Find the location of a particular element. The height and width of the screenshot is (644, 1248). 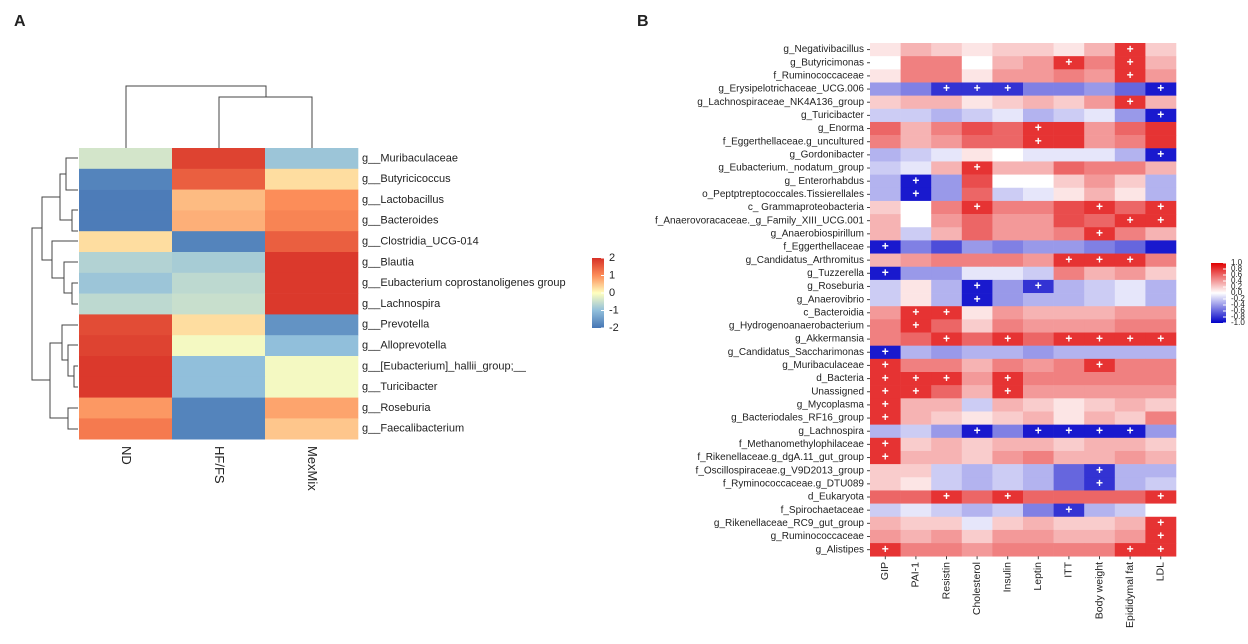

row-label: g_Eubacterium._nodatum_group is located at coordinates (791, 168).